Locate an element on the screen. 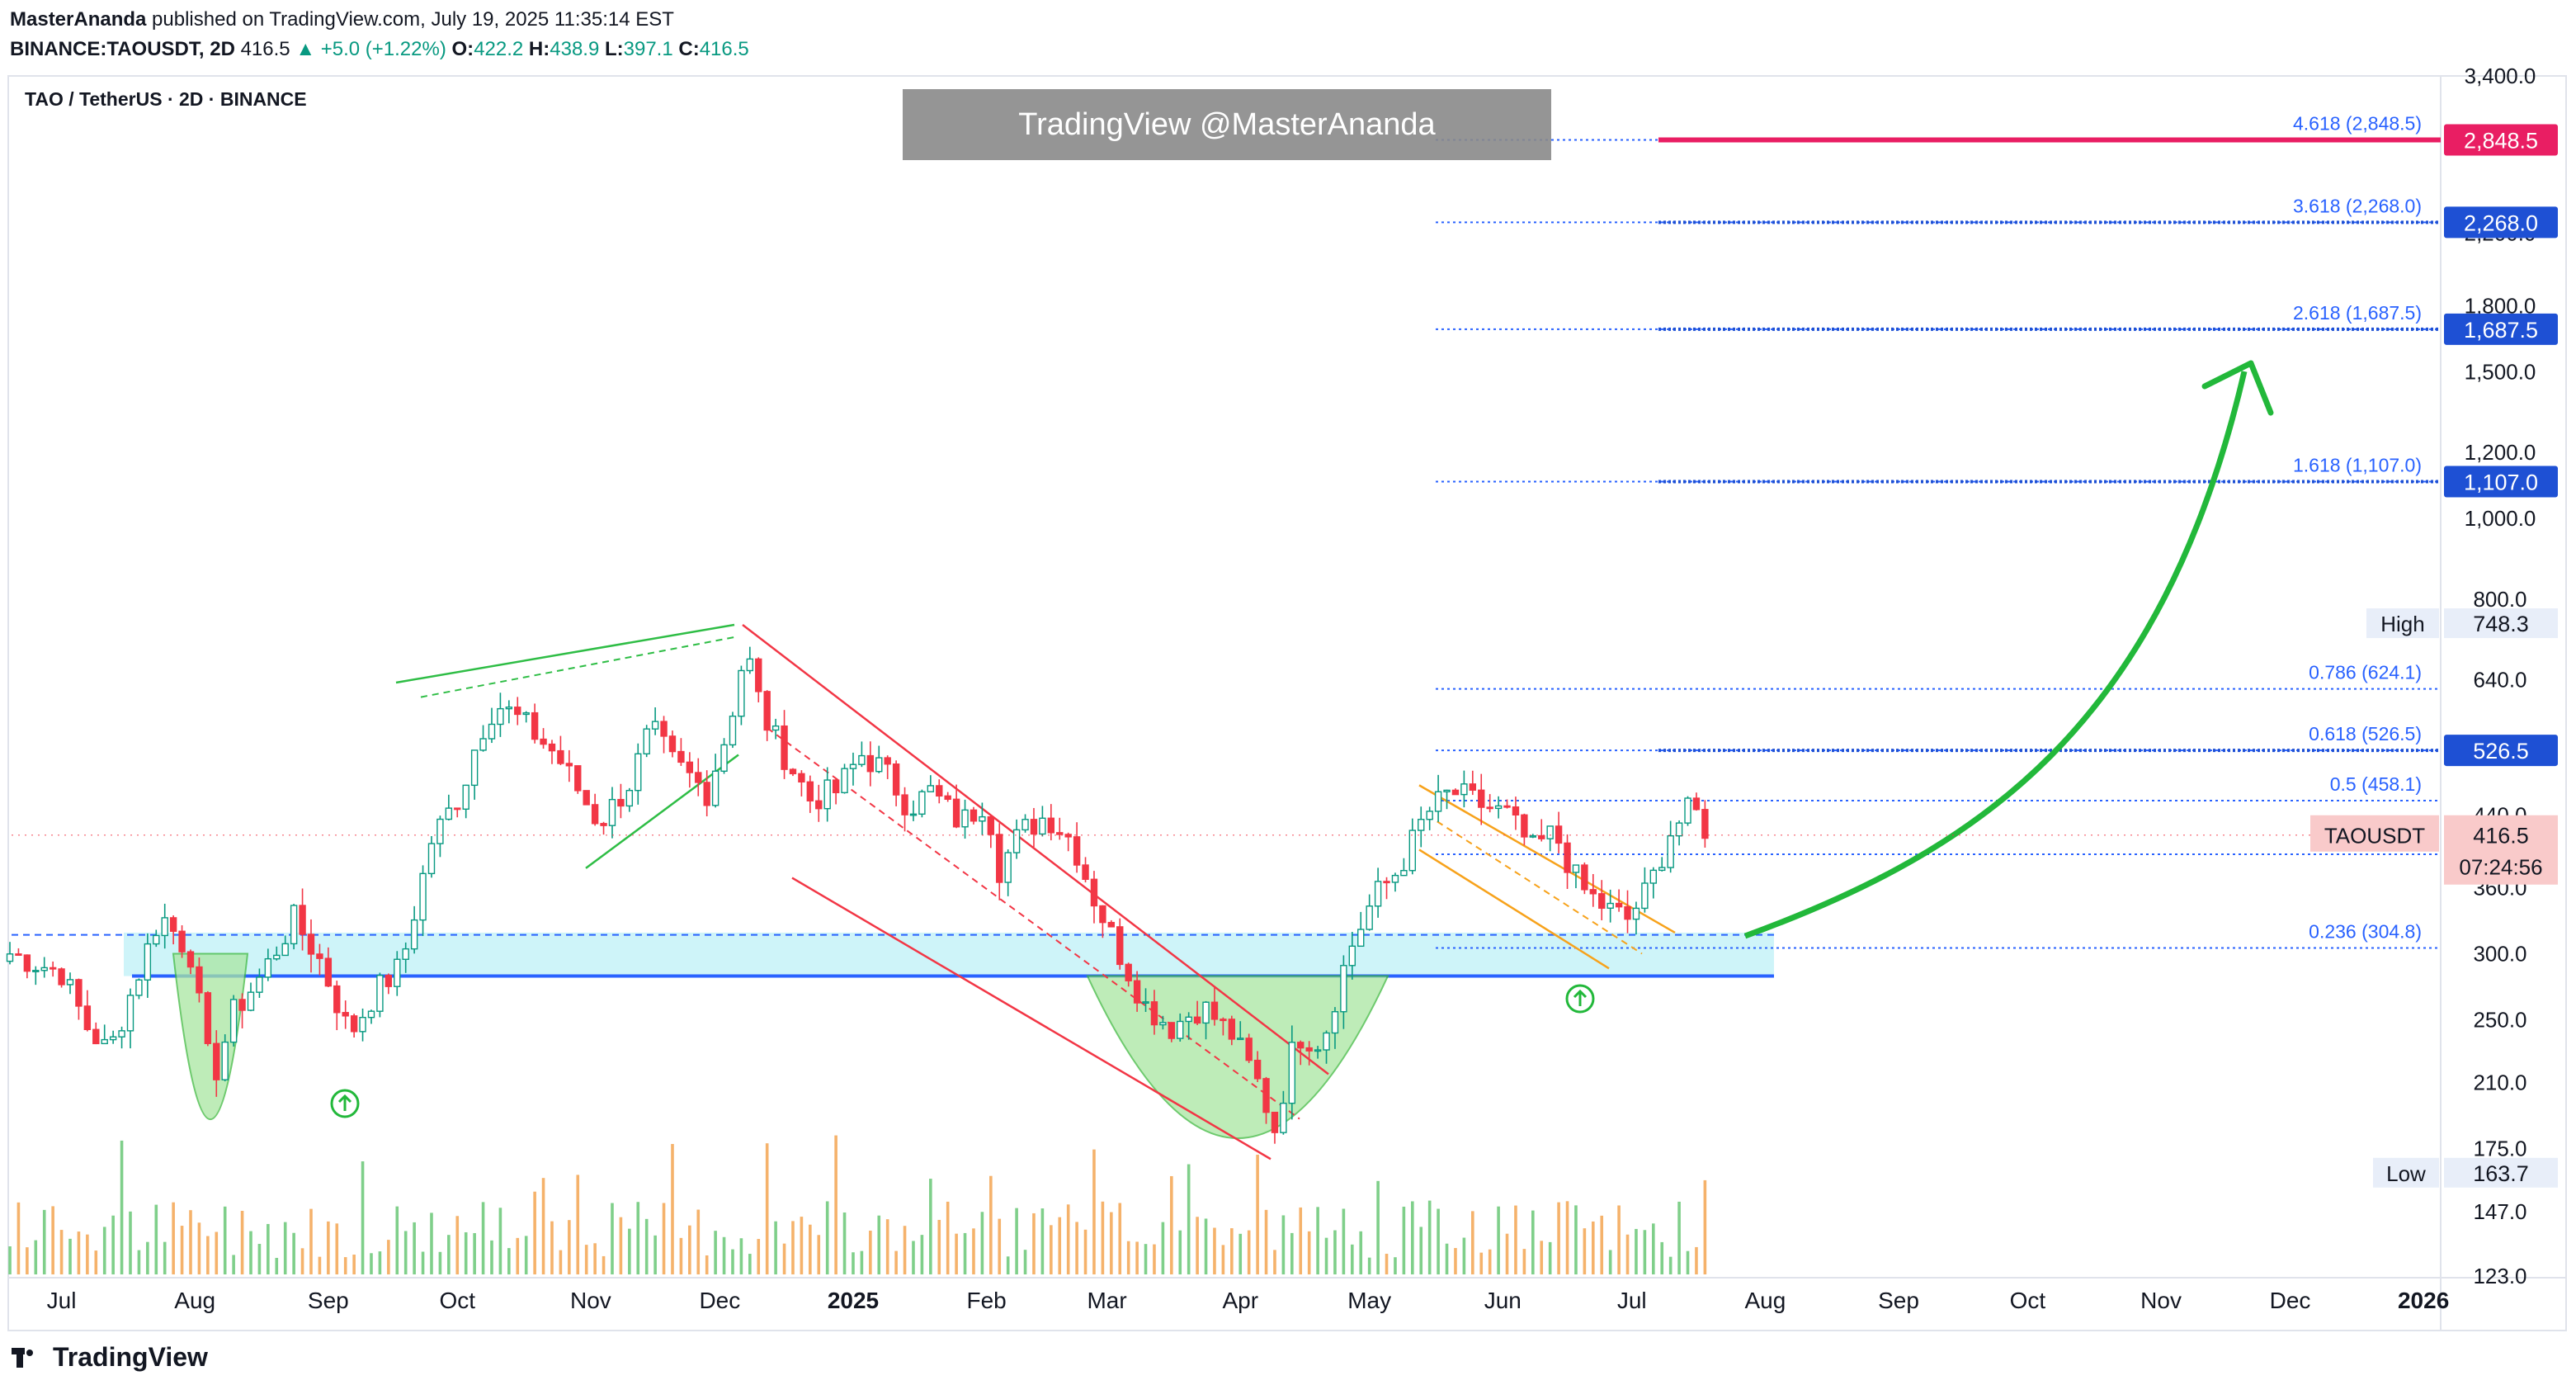 This screenshot has height=1385, width=2576. price-badge: 1,687.5 is located at coordinates (2501, 329).